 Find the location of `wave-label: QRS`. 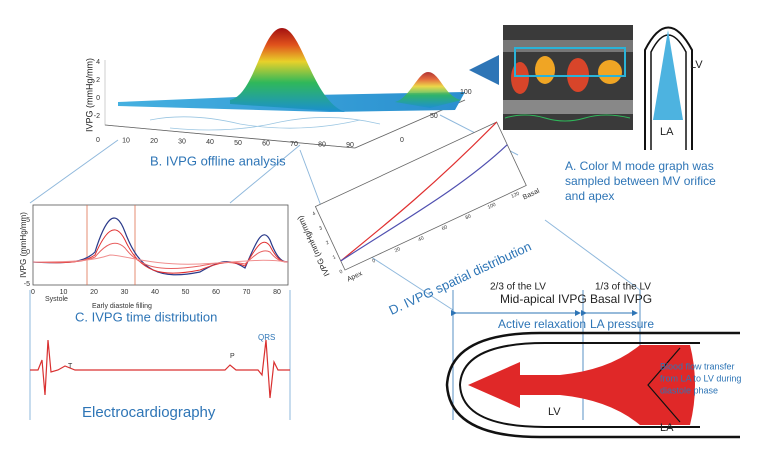

wave-label: QRS is located at coordinates (266, 337).